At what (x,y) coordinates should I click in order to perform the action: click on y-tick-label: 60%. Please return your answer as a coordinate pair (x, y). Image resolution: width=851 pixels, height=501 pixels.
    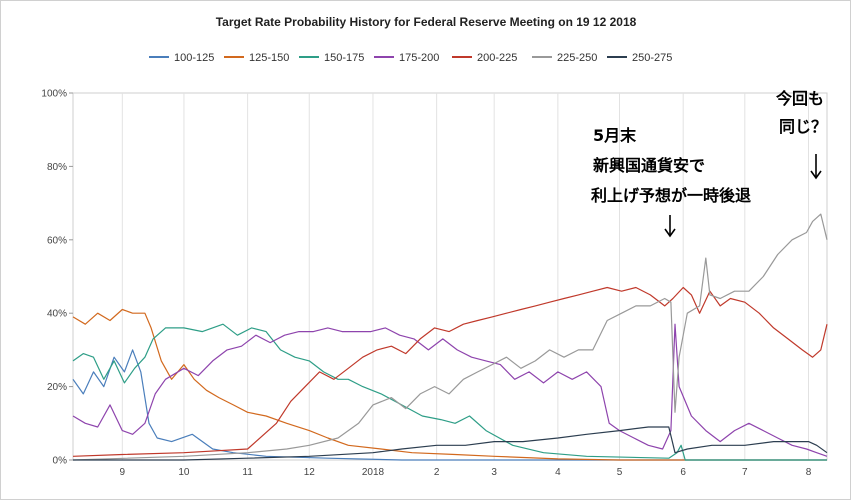
    Looking at the image, I should click on (57, 240).